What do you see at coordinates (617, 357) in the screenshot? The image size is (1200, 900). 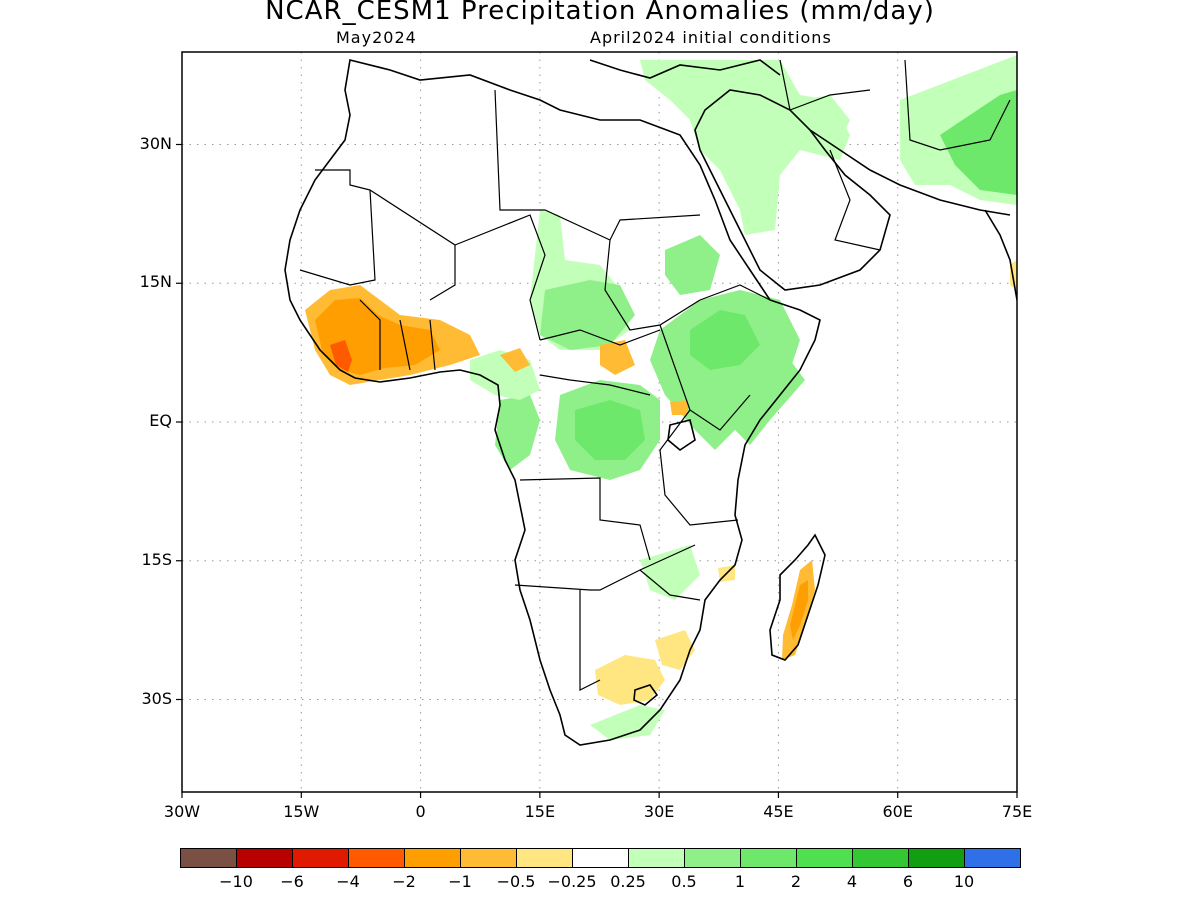 I see `anomaly-car-dry` at bounding box center [617, 357].